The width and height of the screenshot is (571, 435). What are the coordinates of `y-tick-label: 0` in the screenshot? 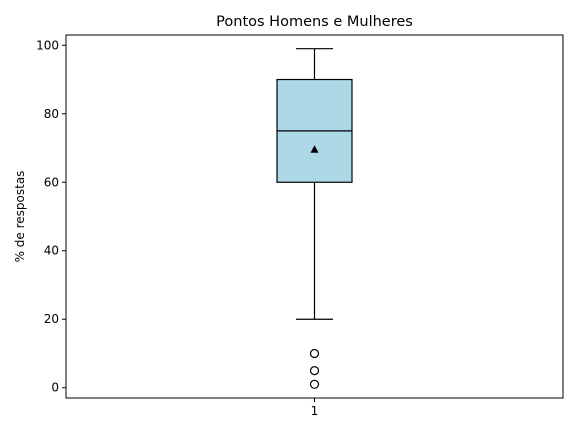 It's located at (55, 388).